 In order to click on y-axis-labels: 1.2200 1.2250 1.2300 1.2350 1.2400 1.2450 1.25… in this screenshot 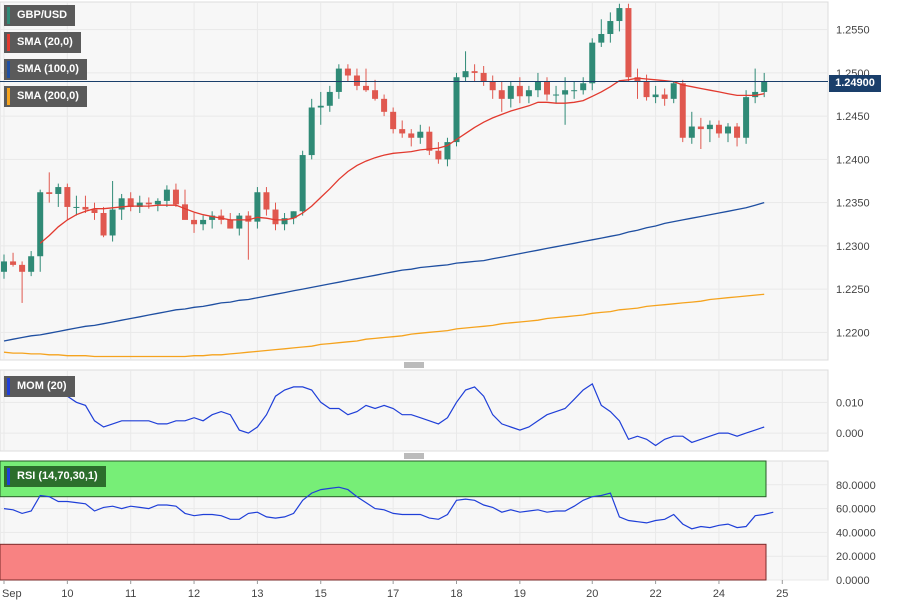, I will do `click(856, 306)`.